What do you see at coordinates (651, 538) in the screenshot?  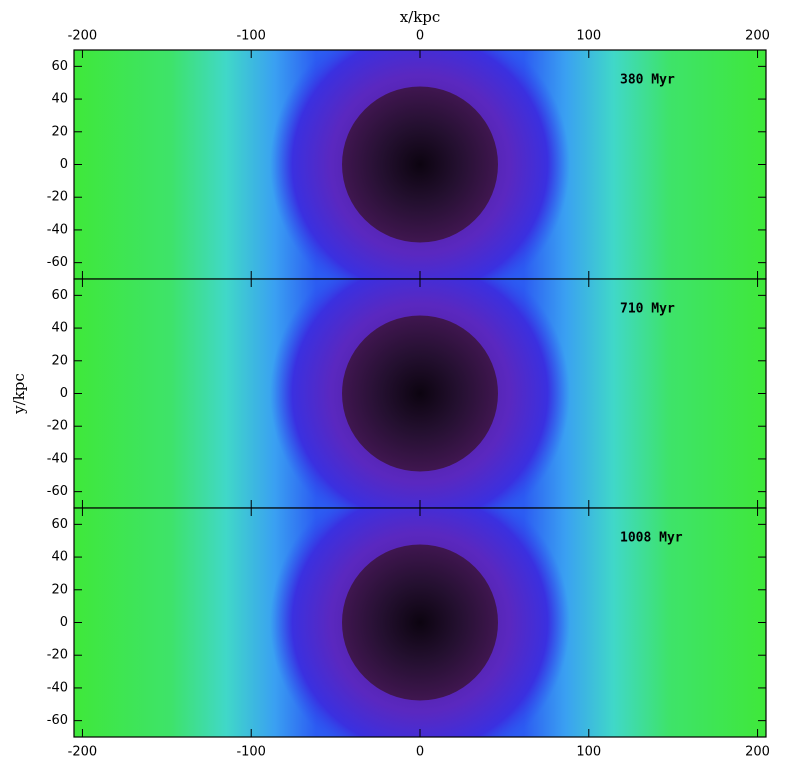 I see `annotation: 1008 Myr` at bounding box center [651, 538].